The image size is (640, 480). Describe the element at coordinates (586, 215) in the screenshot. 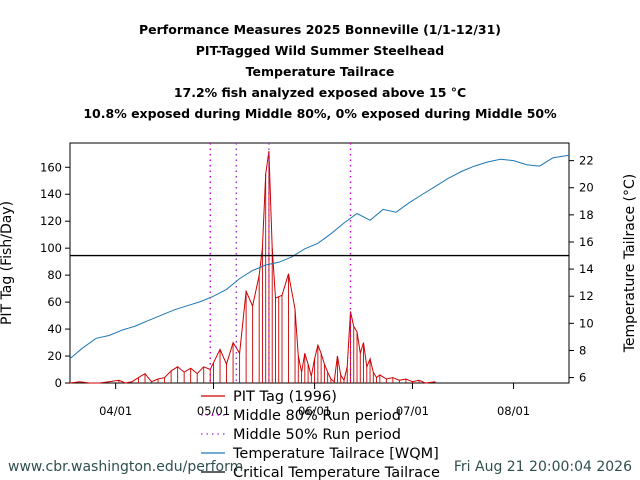

I see `y-right-tick-label: 18` at that location.